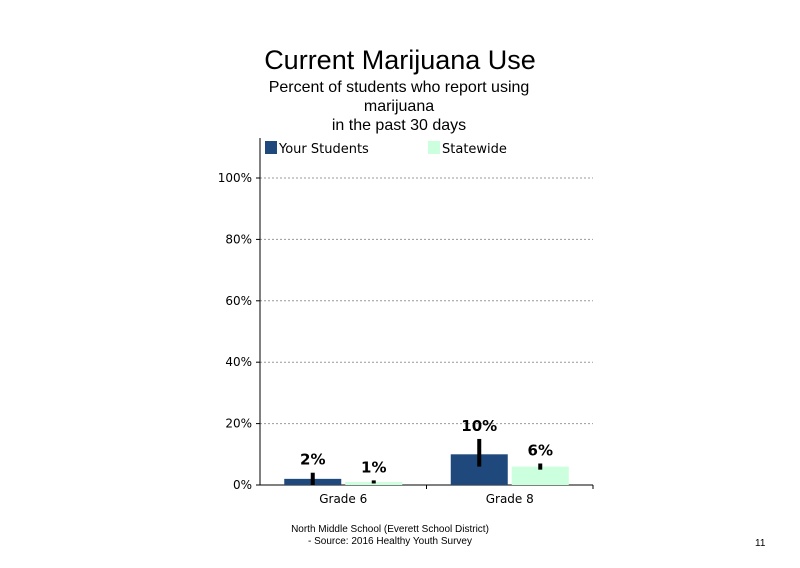 The height and width of the screenshot is (568, 800). I want to click on y-tick-label: 20%, so click(238, 424).